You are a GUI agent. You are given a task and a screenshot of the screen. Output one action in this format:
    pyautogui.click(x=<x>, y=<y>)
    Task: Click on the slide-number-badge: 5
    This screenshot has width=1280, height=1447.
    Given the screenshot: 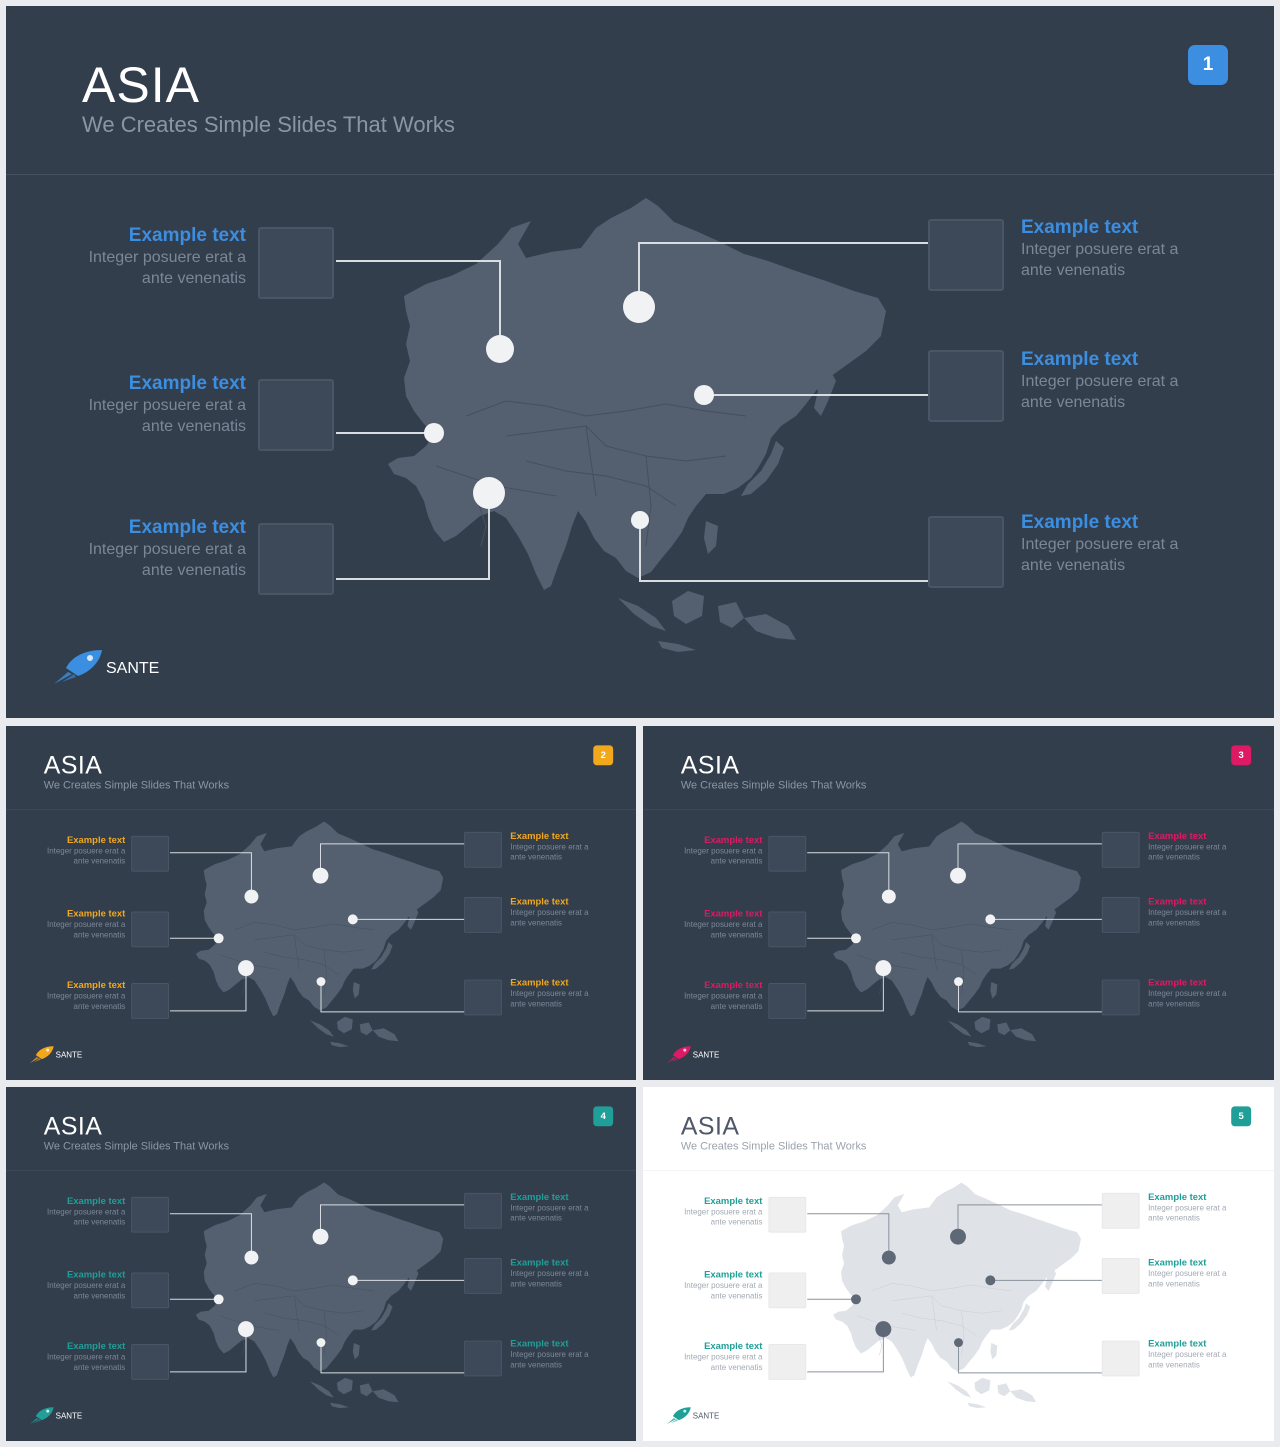 What is the action you would take?
    pyautogui.click(x=1241, y=1116)
    